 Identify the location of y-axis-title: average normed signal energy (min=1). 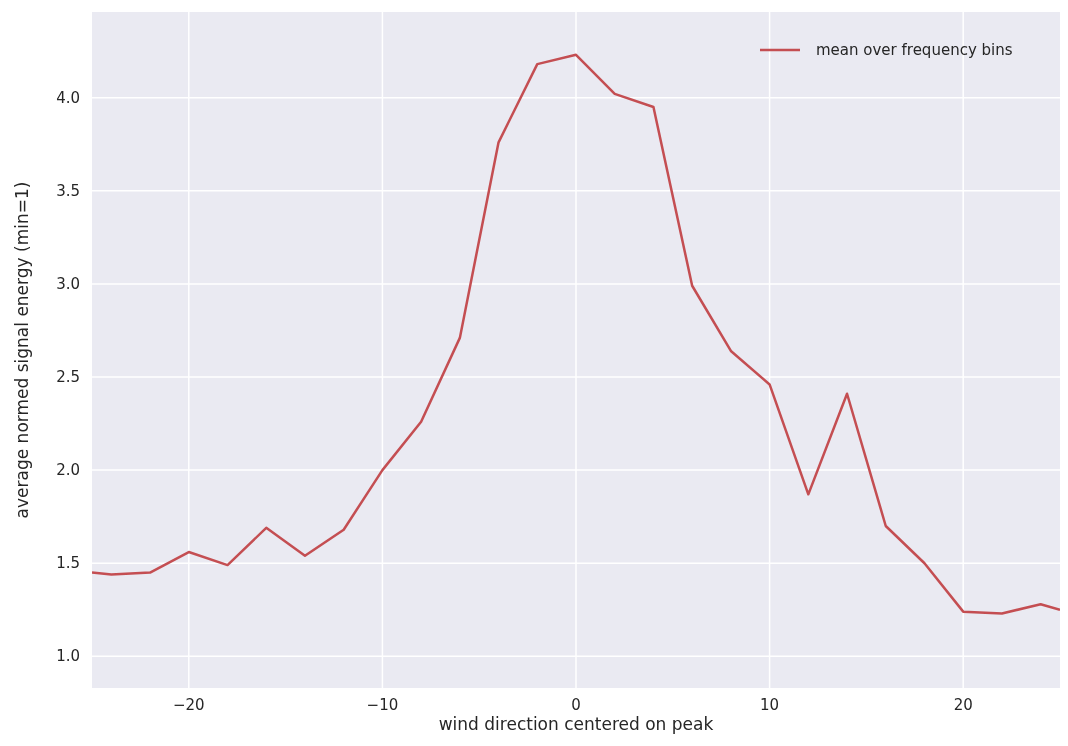
(22, 350).